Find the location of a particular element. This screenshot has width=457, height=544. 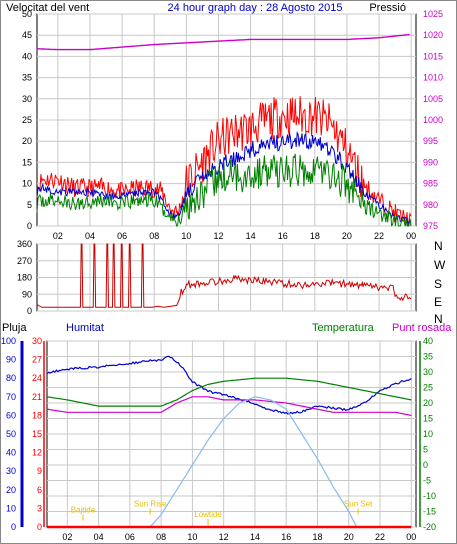

compass-s: S is located at coordinates (438, 284).